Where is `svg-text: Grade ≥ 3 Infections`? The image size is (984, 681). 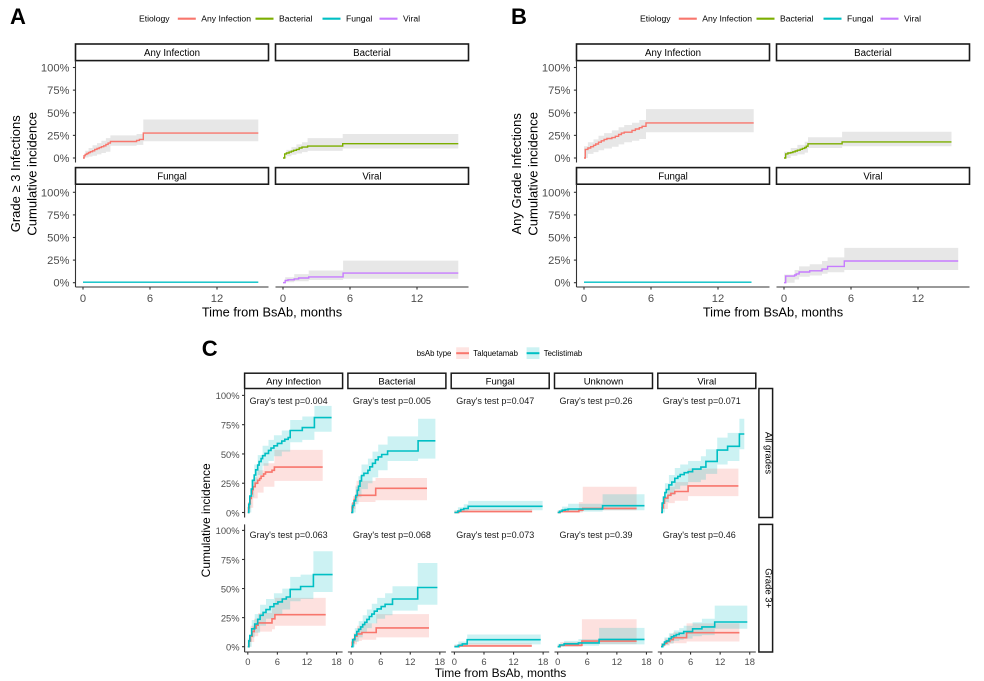
svg-text: Grade ≥ 3 Infections is located at coordinates (15, 173).